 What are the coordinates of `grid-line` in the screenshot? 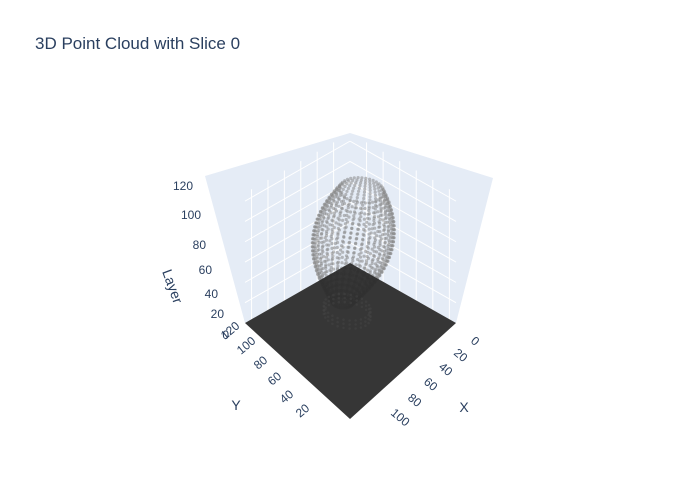 It's located at (297, 171).